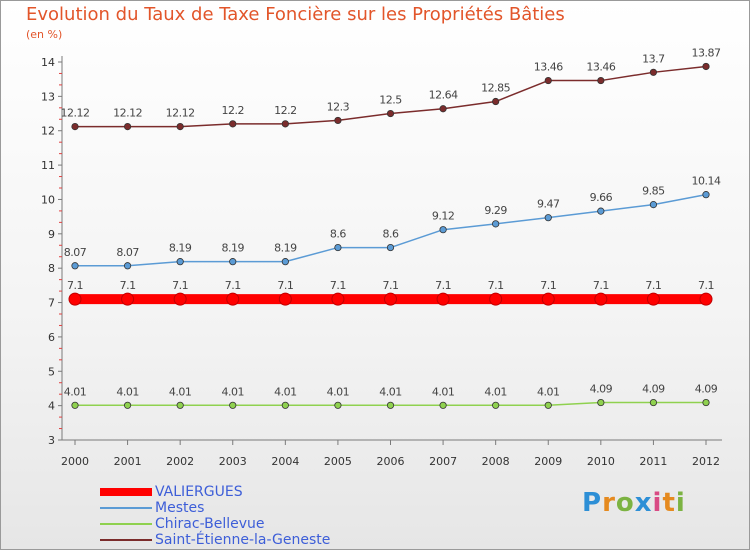 This screenshot has height=550, width=750. I want to click on x-tick-label: 2000, so click(75, 461).